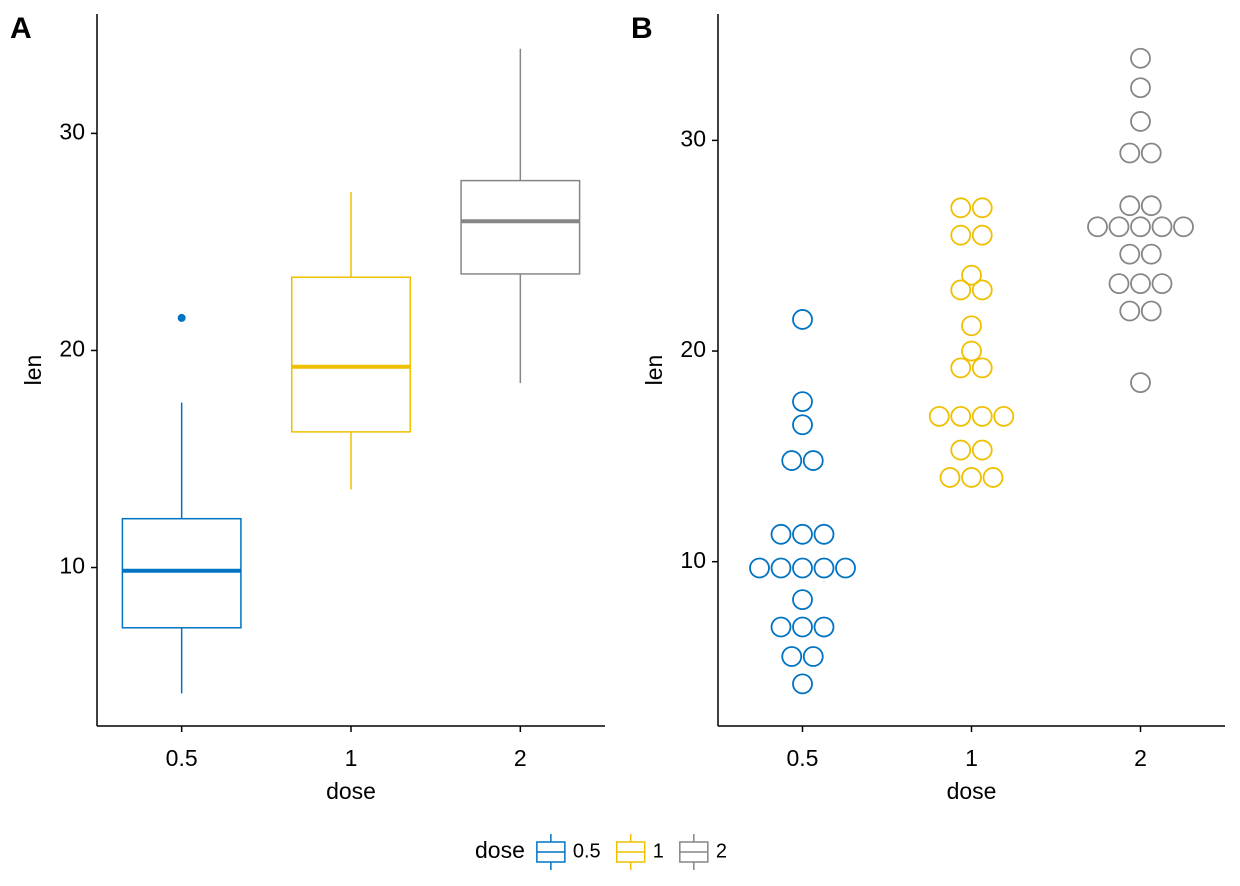  Describe the element at coordinates (587, 851) in the screenshot. I see `legend-label: 0.5` at that location.